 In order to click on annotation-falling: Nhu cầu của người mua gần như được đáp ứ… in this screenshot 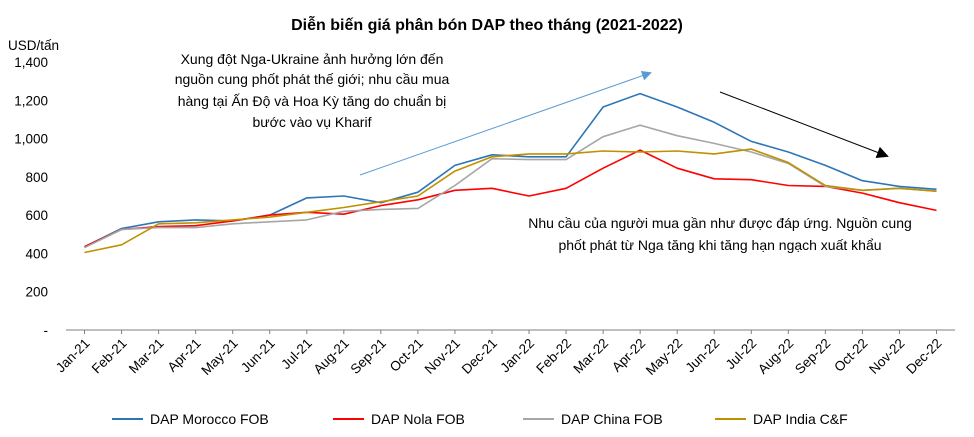, I will do `click(720, 234)`.